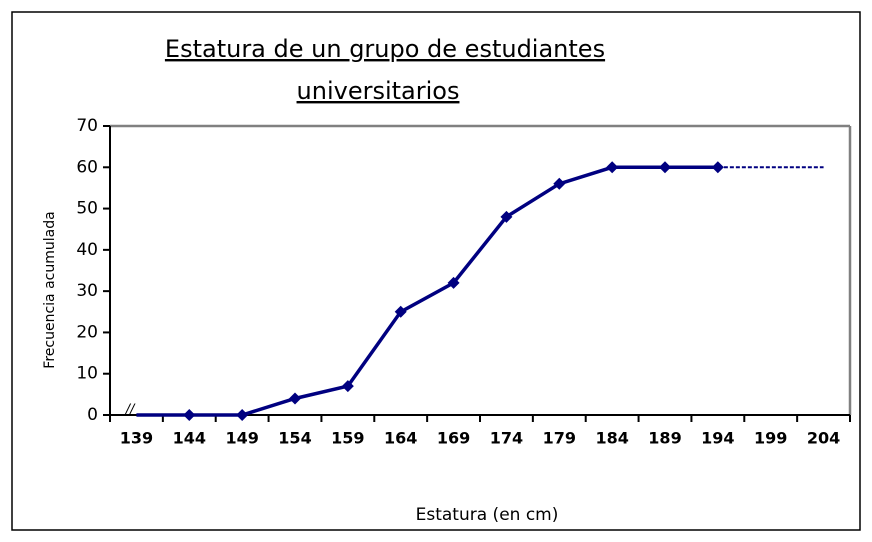  I want to click on axis-break: //, so click(130, 410).